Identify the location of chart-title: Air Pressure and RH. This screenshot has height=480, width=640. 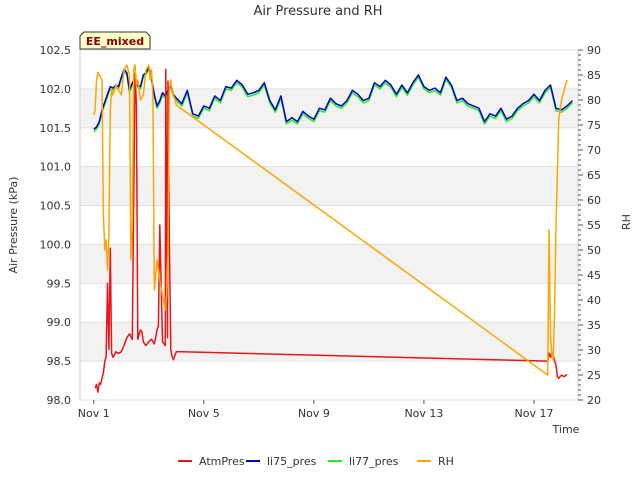
(317, 11).